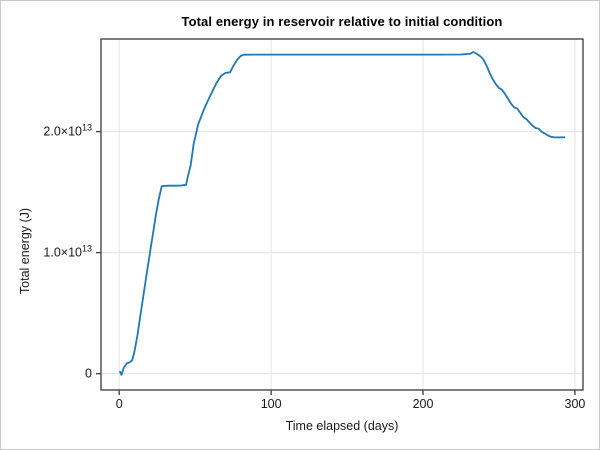 The height and width of the screenshot is (450, 600). What do you see at coordinates (25, 251) in the screenshot?
I see `y-axis-label: Total energy (J)` at bounding box center [25, 251].